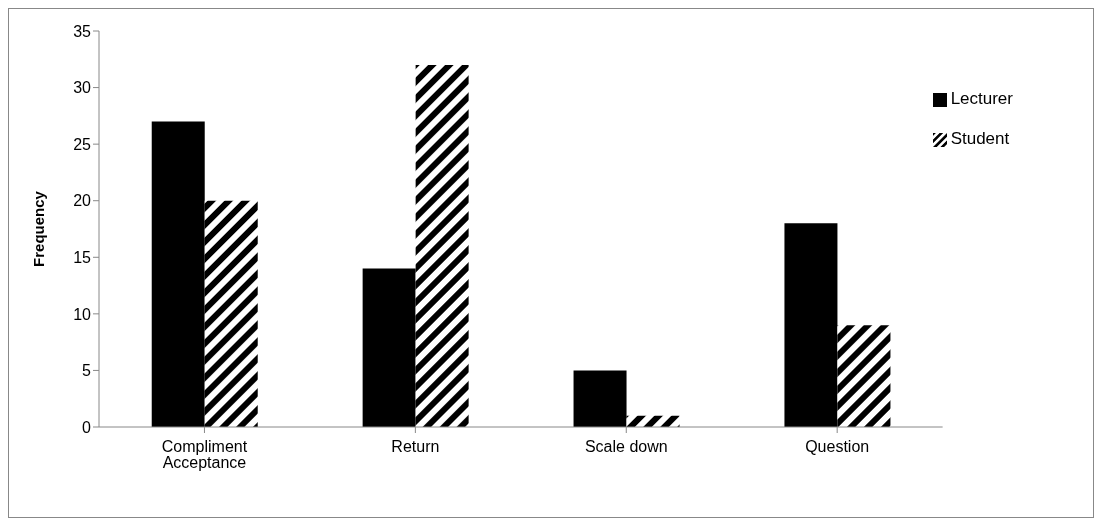  What do you see at coordinates (981, 98) in the screenshot?
I see `legend-label: Lecturer` at bounding box center [981, 98].